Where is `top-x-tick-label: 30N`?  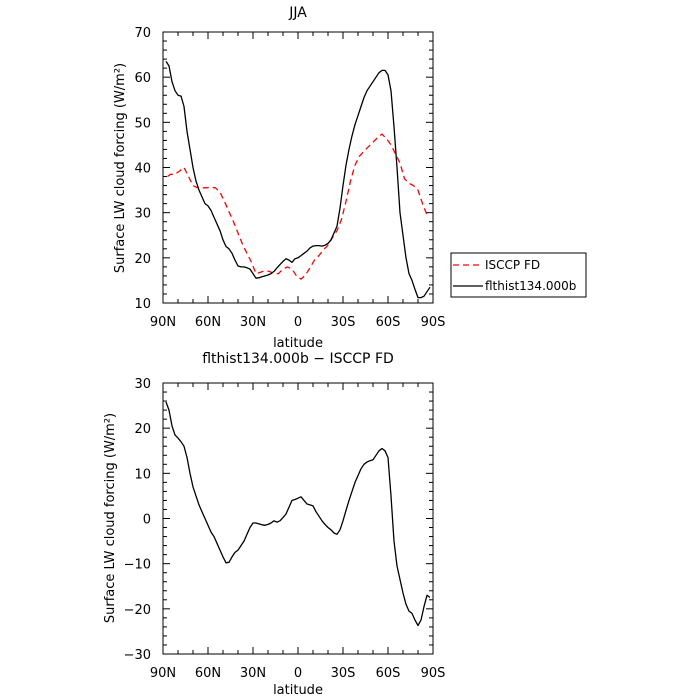 top-x-tick-label: 30N is located at coordinates (253, 322).